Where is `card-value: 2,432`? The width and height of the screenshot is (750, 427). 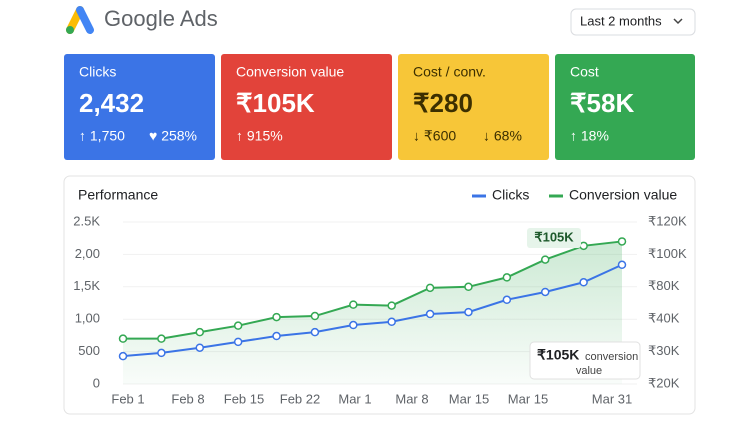
card-value: 2,432 is located at coordinates (111, 103).